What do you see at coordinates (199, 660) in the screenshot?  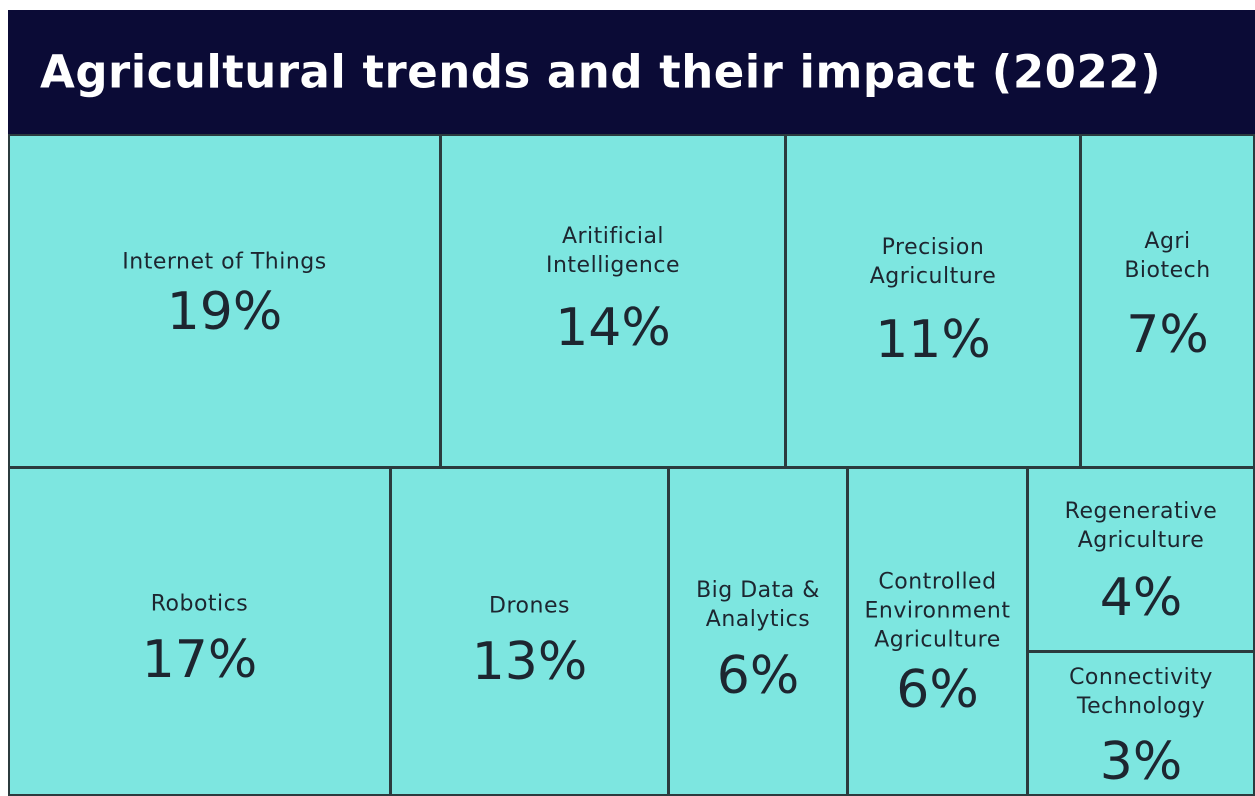 I see `value-label: 17%` at bounding box center [199, 660].